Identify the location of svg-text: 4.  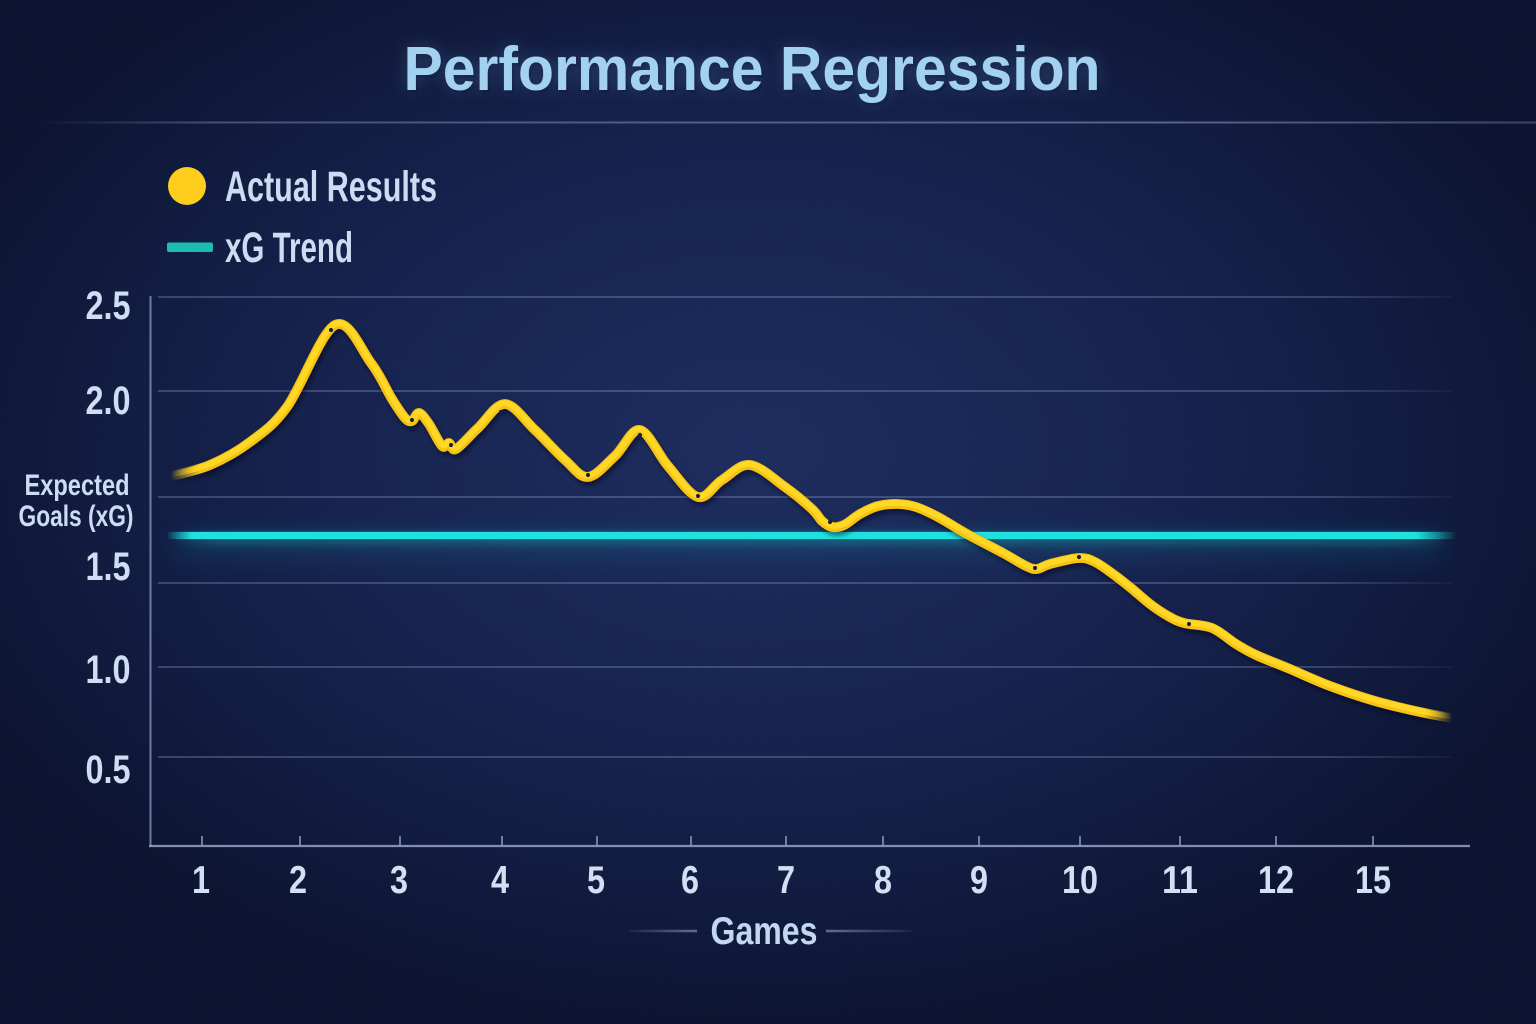
(500, 880).